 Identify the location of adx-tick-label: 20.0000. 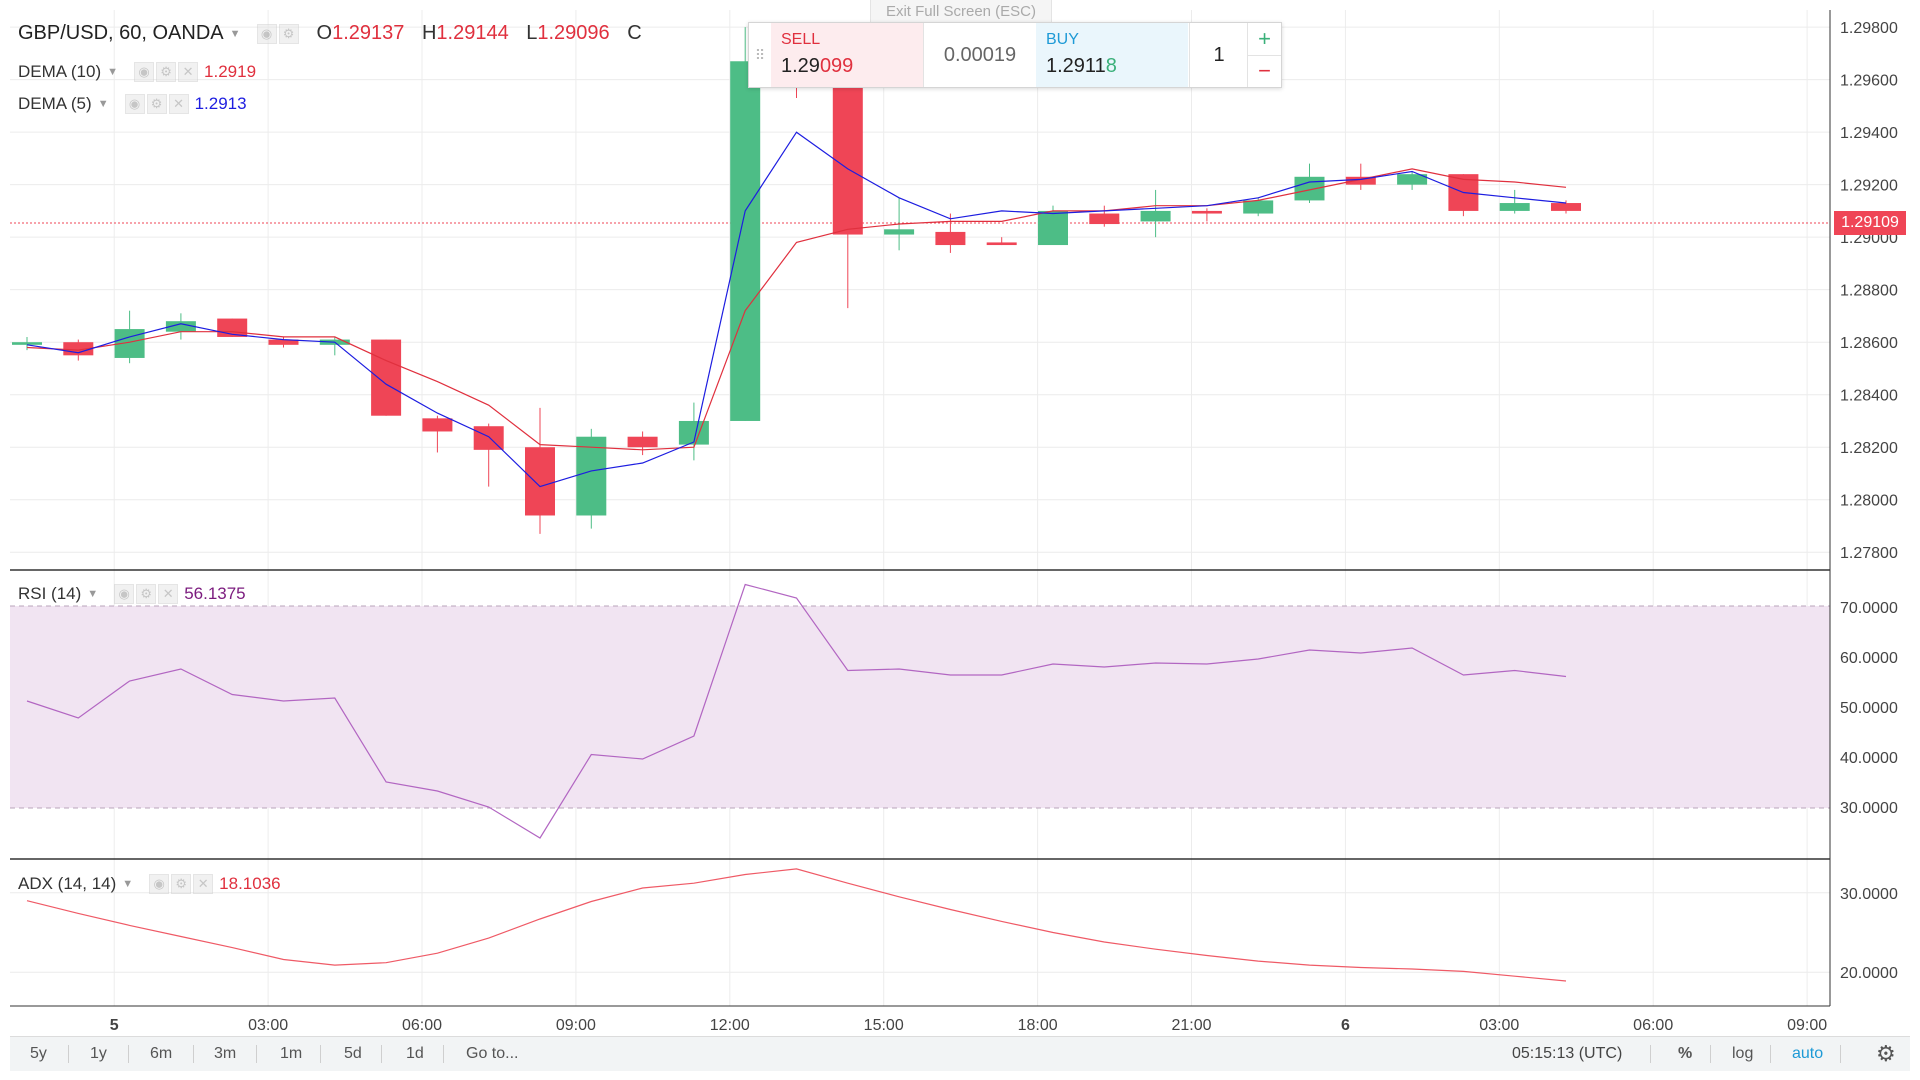
(1869, 973).